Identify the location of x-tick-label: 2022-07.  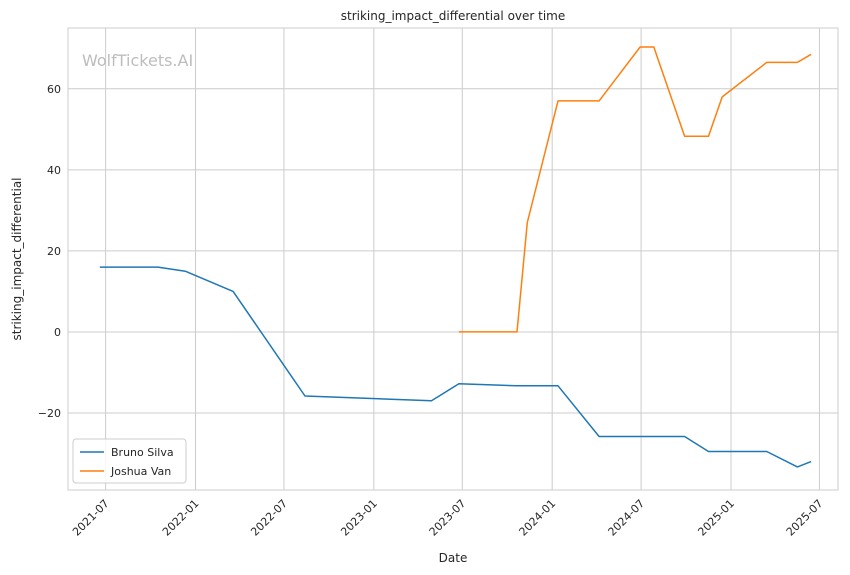
(269, 518).